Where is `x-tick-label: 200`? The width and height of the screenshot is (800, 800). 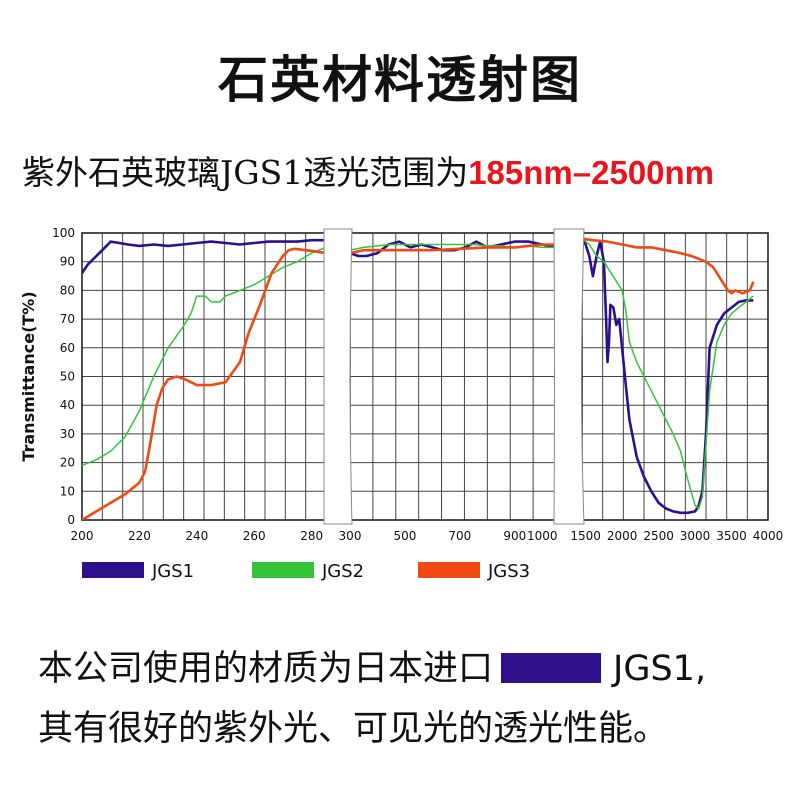 x-tick-label: 200 is located at coordinates (82, 536).